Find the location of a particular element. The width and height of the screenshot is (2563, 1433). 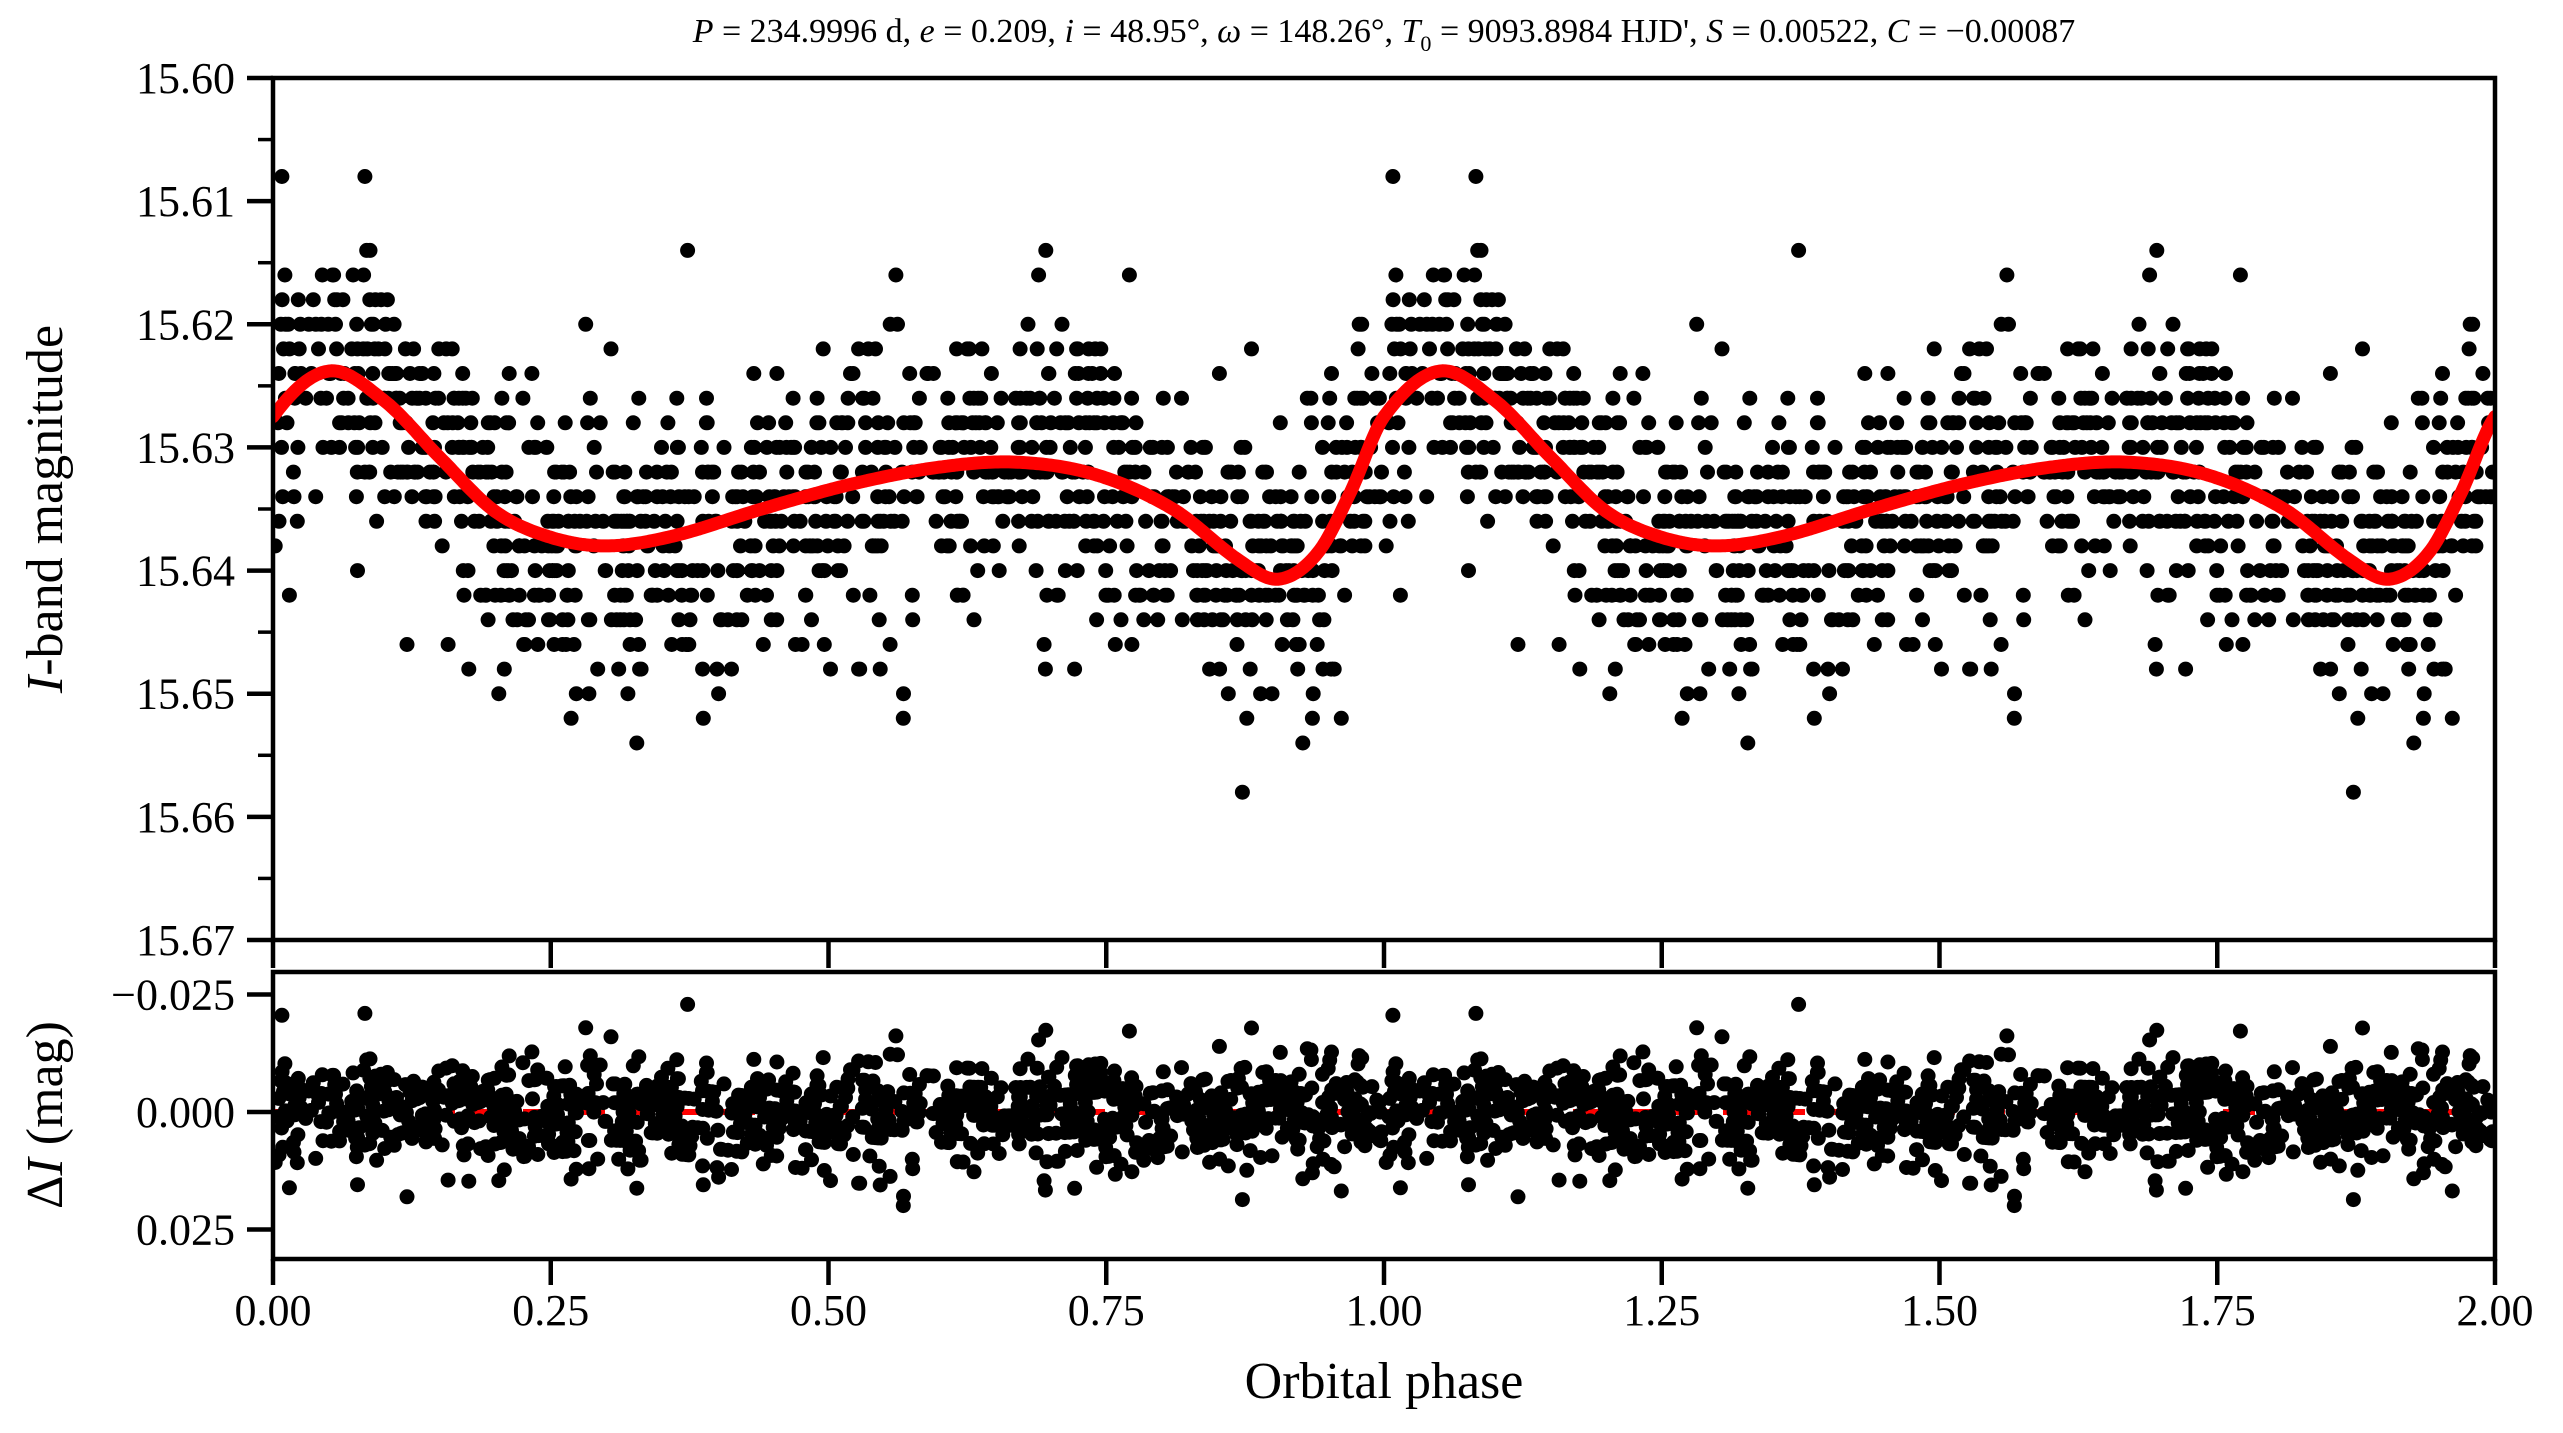

ytick-label: 15.63 is located at coordinates (185, 447).